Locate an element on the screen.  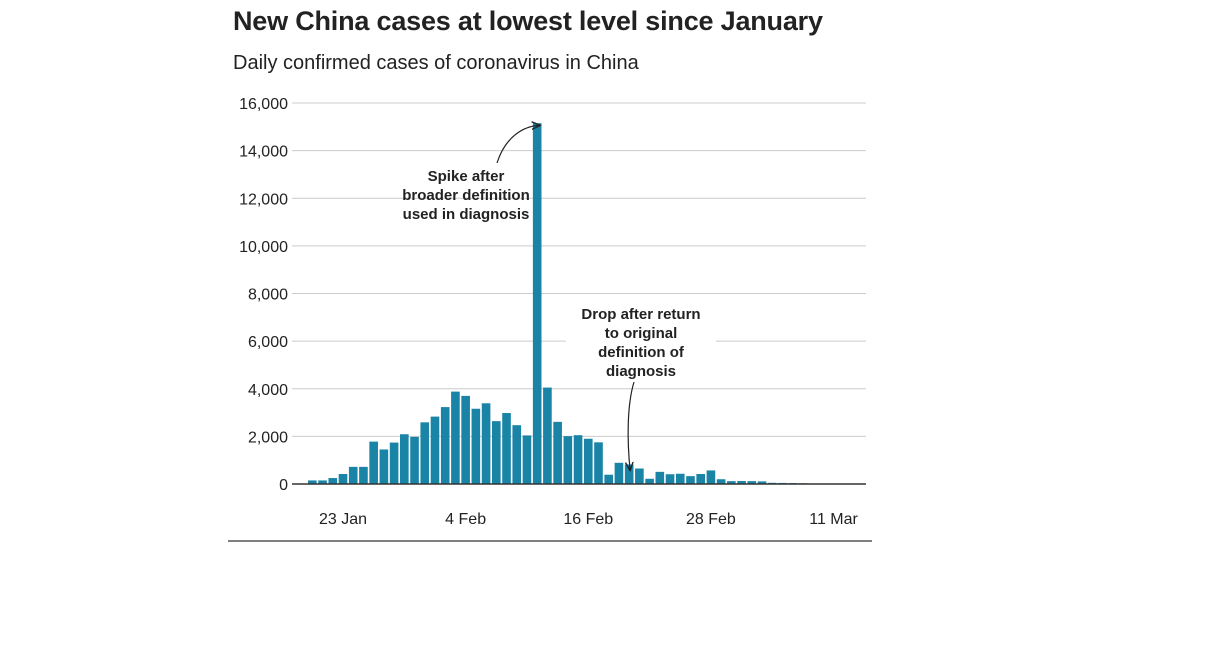
annotation-line: broader definition is located at coordinates (466, 195).